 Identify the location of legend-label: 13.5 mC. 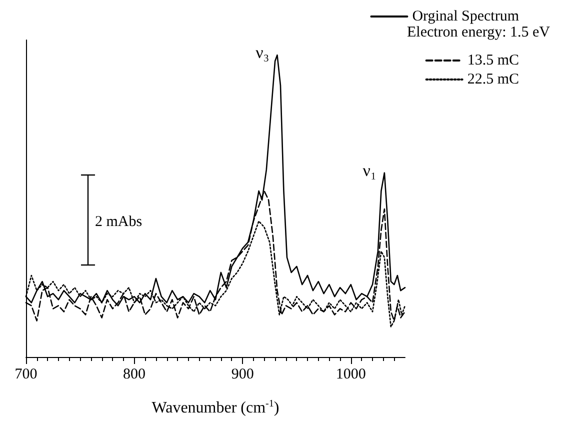
(493, 60).